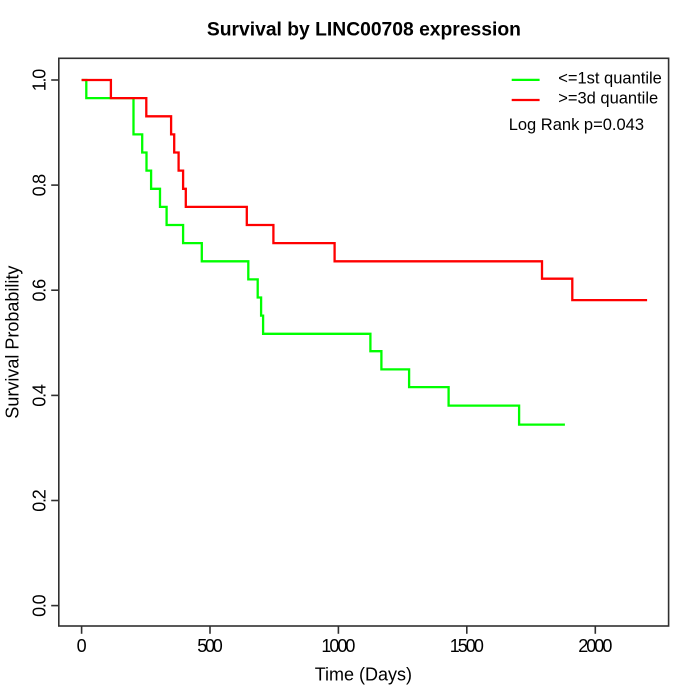  What do you see at coordinates (40, 500) in the screenshot?
I see `svg-text: 0.2` at bounding box center [40, 500].